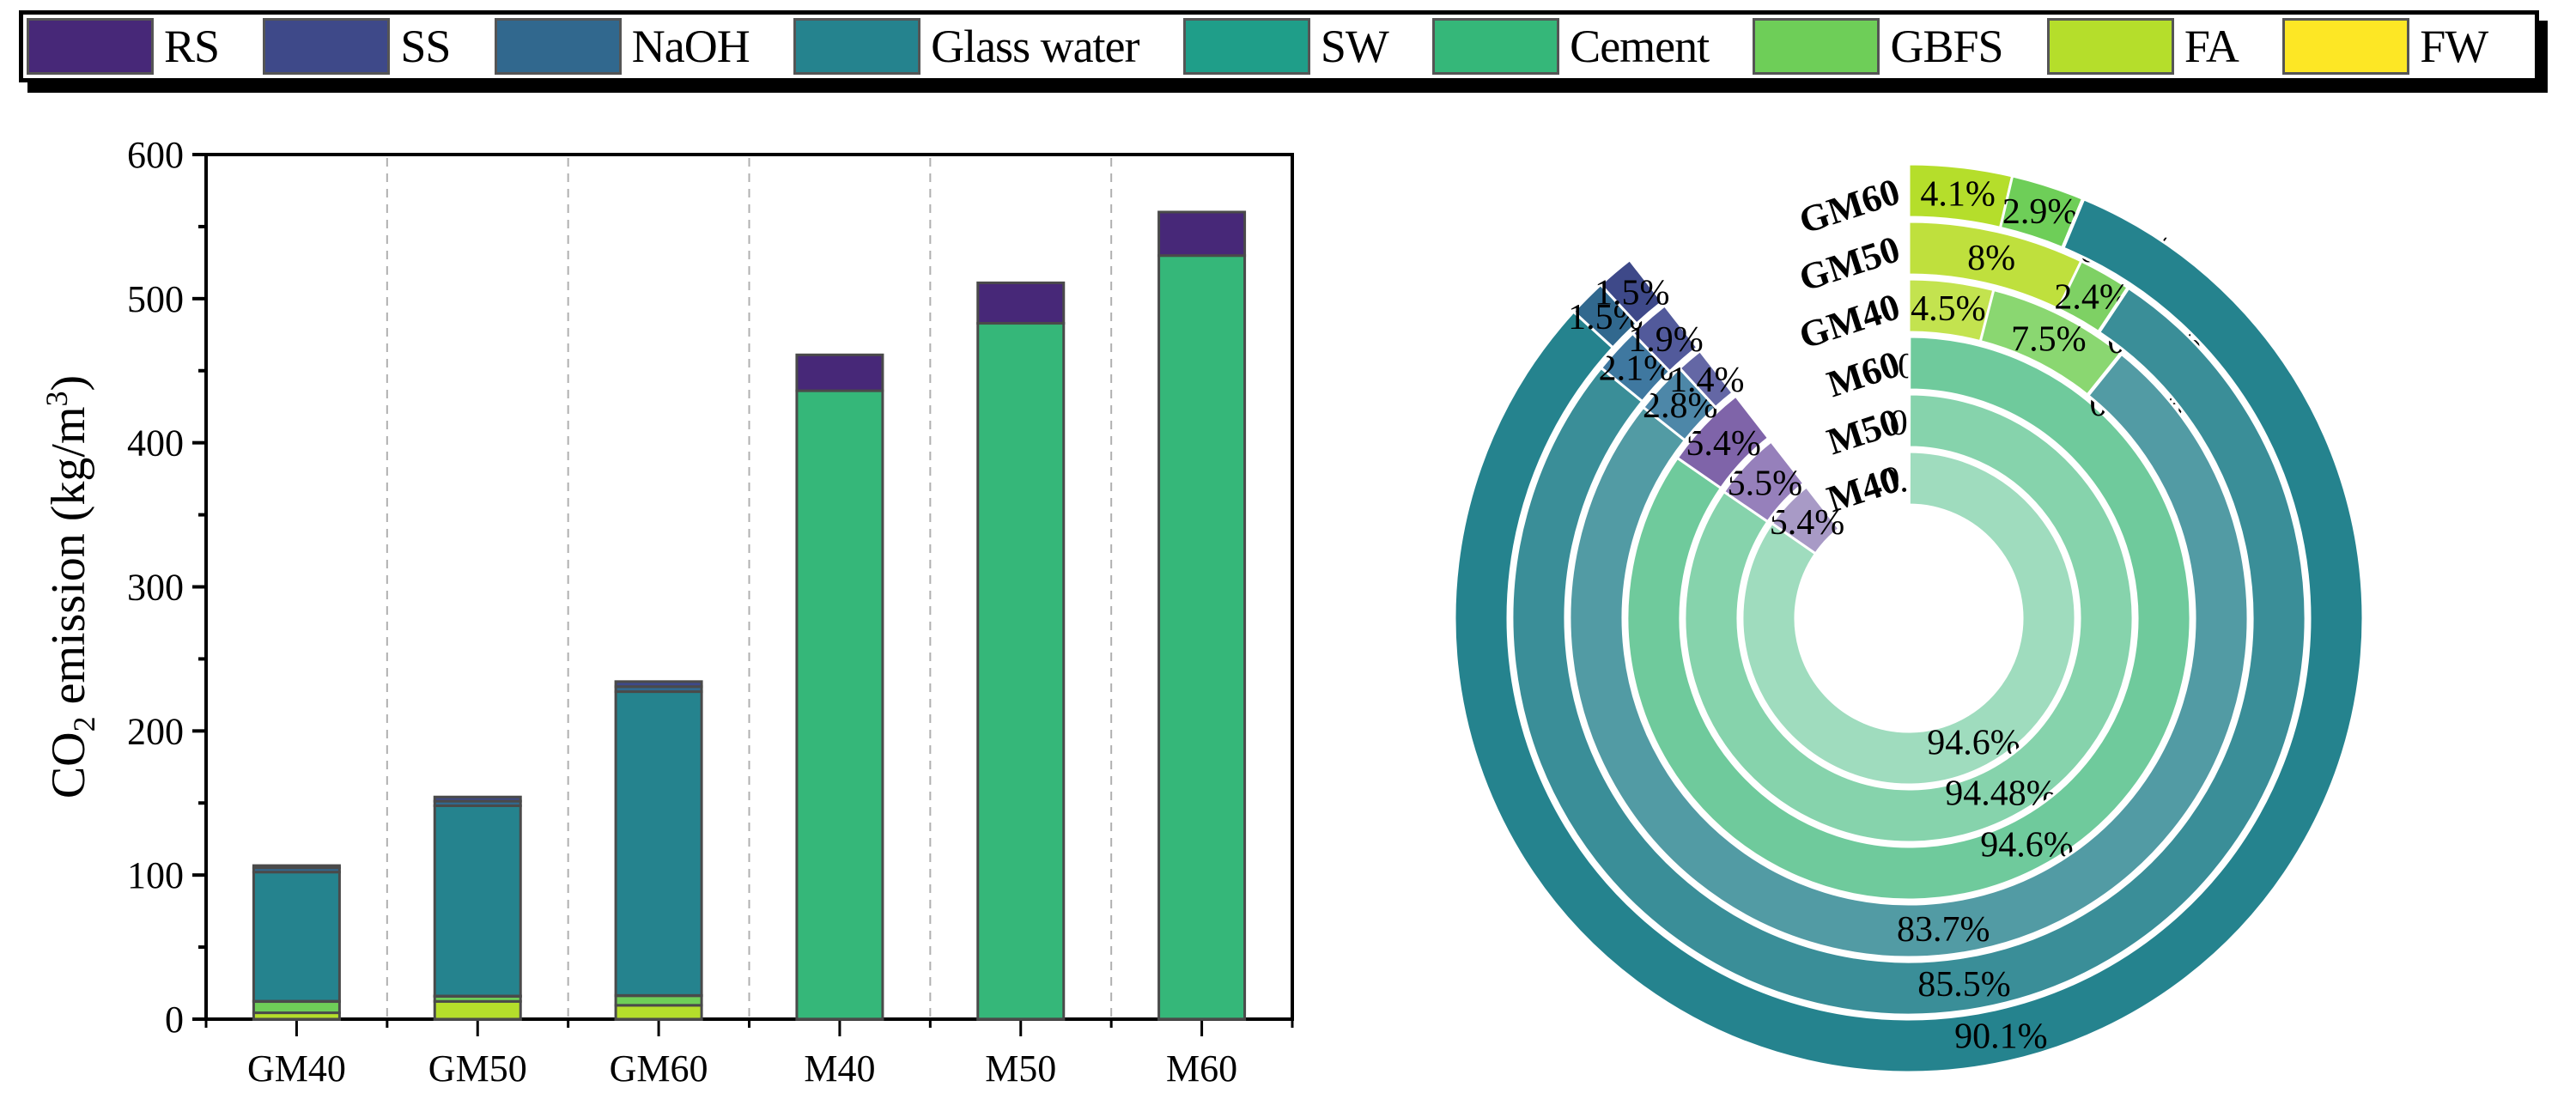  What do you see at coordinates (155, 875) in the screenshot?
I see `y-tick-label: 100` at bounding box center [155, 875].